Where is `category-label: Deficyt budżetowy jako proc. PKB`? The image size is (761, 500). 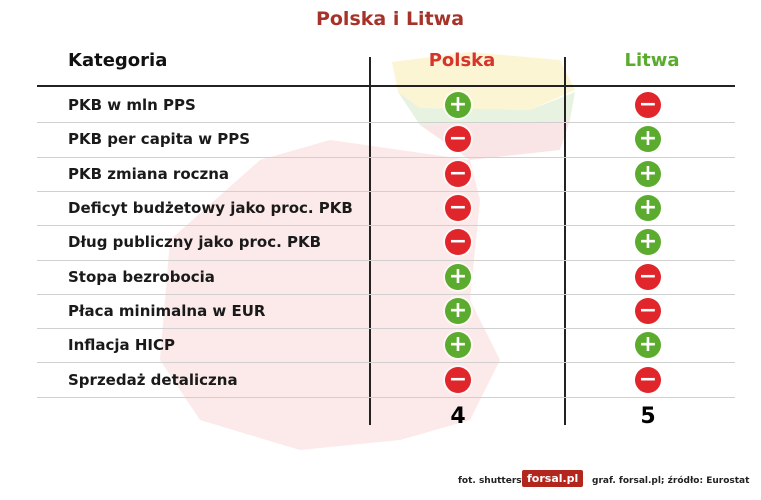 category-label: Deficyt budżetowy jako proc. PKB is located at coordinates (210, 208).